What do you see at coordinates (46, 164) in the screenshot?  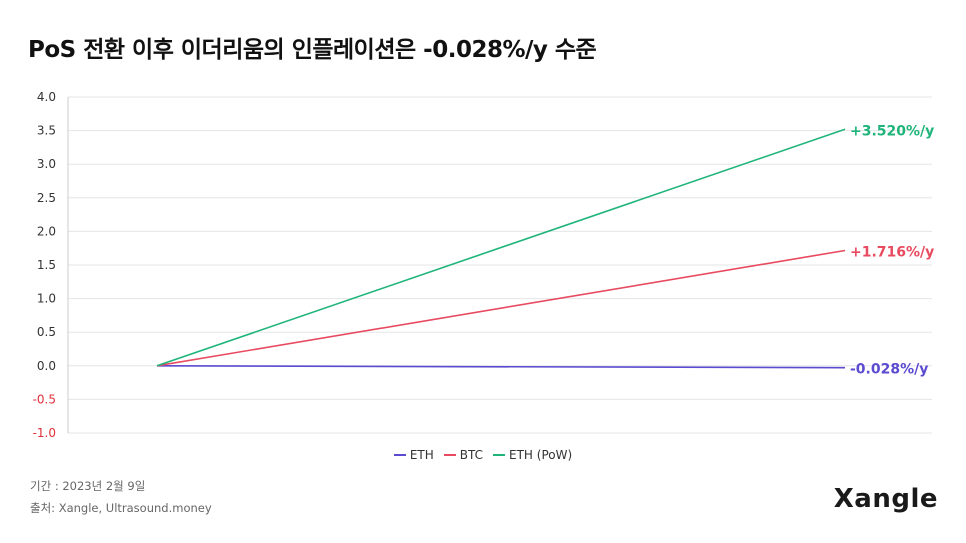 I see `y-tick-label: 3.0` at bounding box center [46, 164].